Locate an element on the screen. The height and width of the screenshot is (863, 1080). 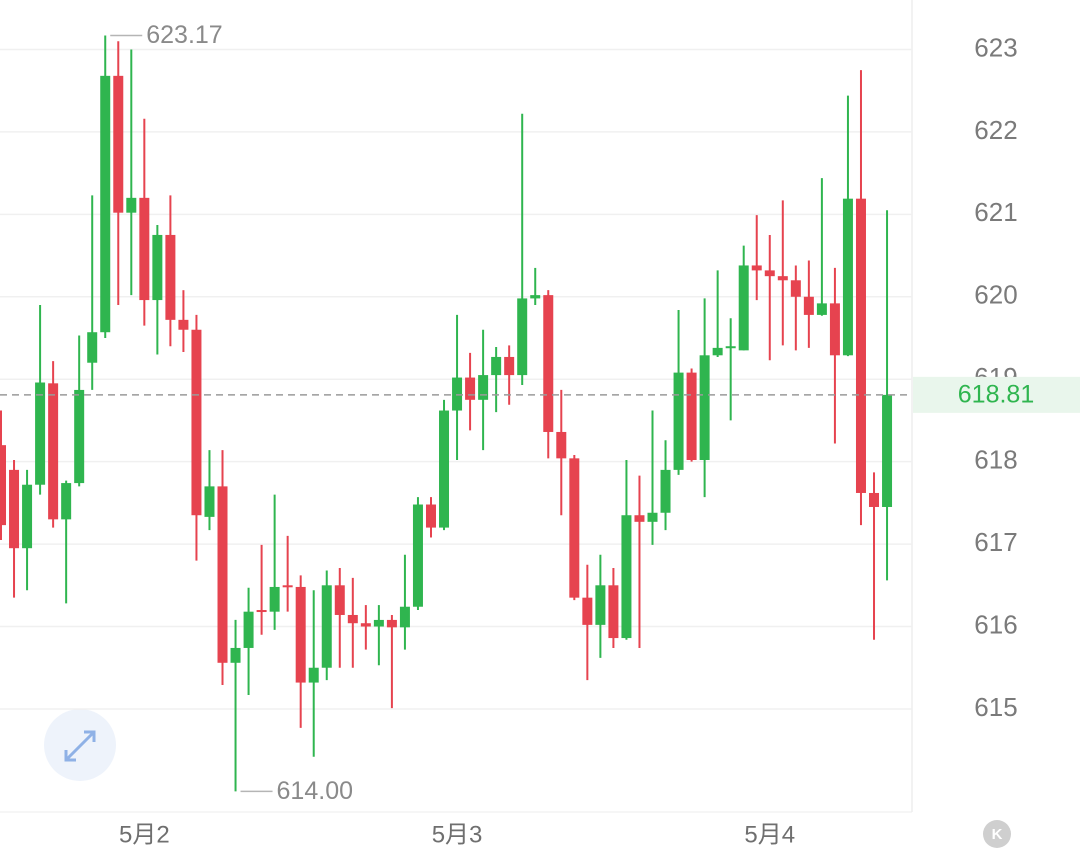
kline-button-bg is located at coordinates (997, 834).